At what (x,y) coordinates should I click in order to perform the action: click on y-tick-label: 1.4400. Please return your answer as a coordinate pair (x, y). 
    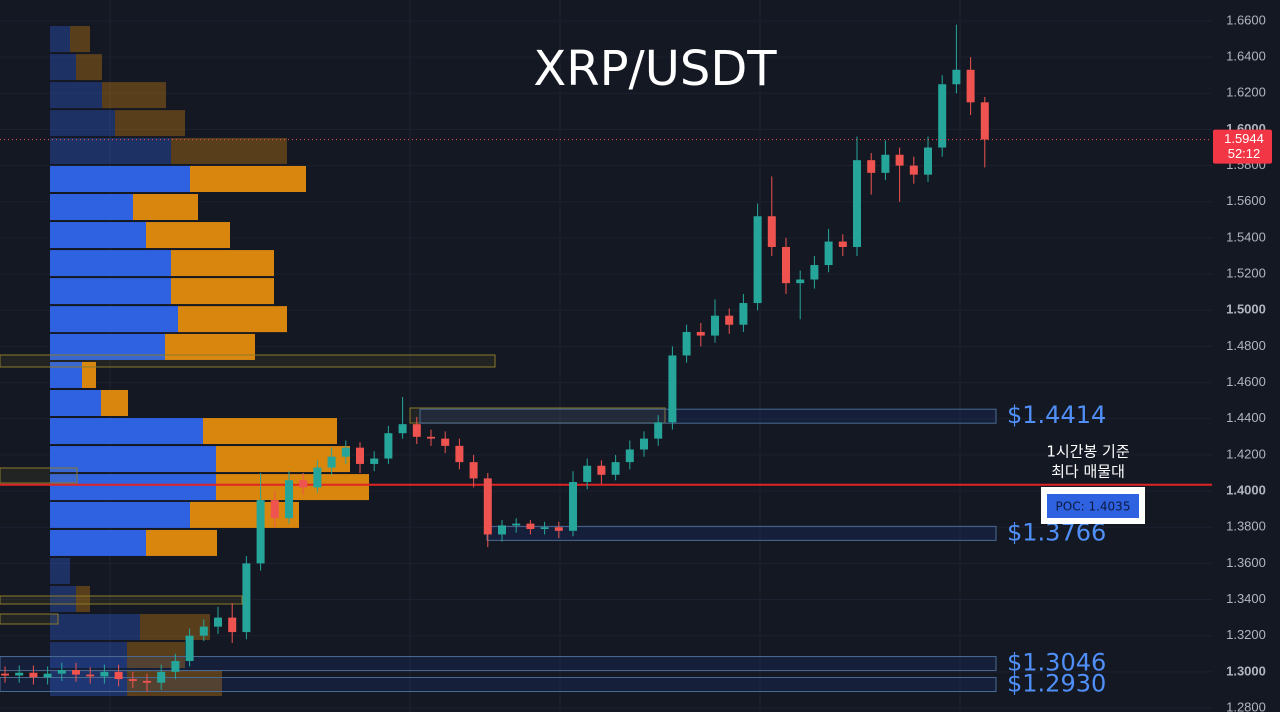
    Looking at the image, I should click on (1246, 417).